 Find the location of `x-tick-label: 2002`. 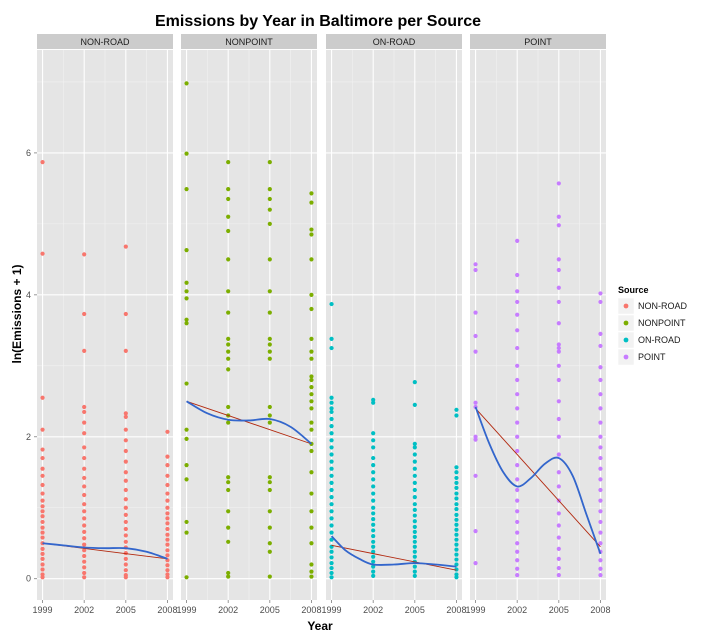

x-tick-label: 2002 is located at coordinates (84, 610).